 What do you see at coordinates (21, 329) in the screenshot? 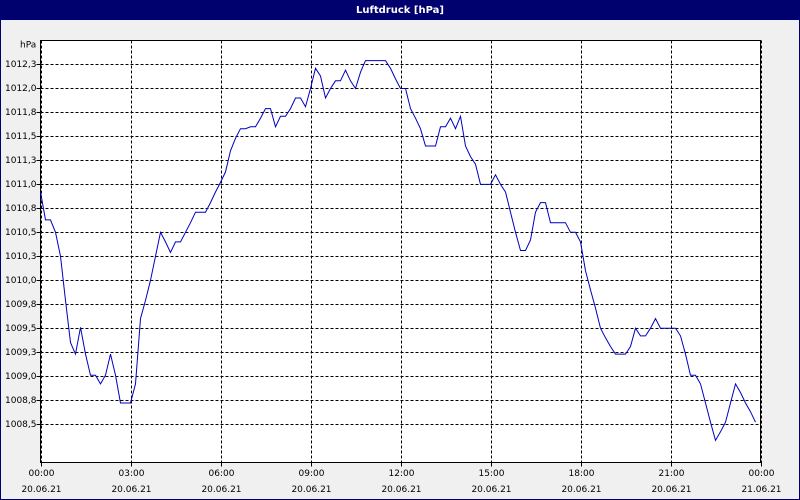
I see `y-tick-label: 1009,5` at bounding box center [21, 329].